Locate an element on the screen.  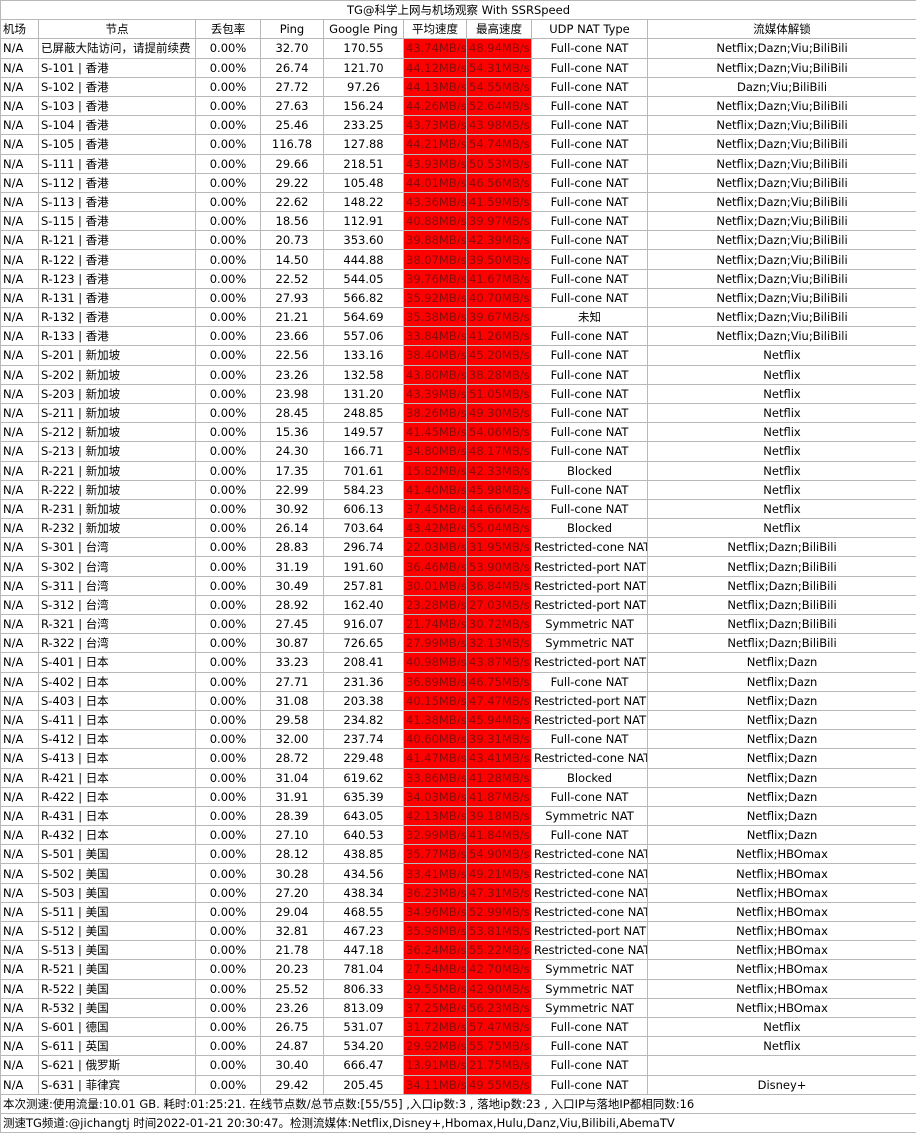
cell-avg-speed: 41.40MB/s is located at coordinates (435, 489).